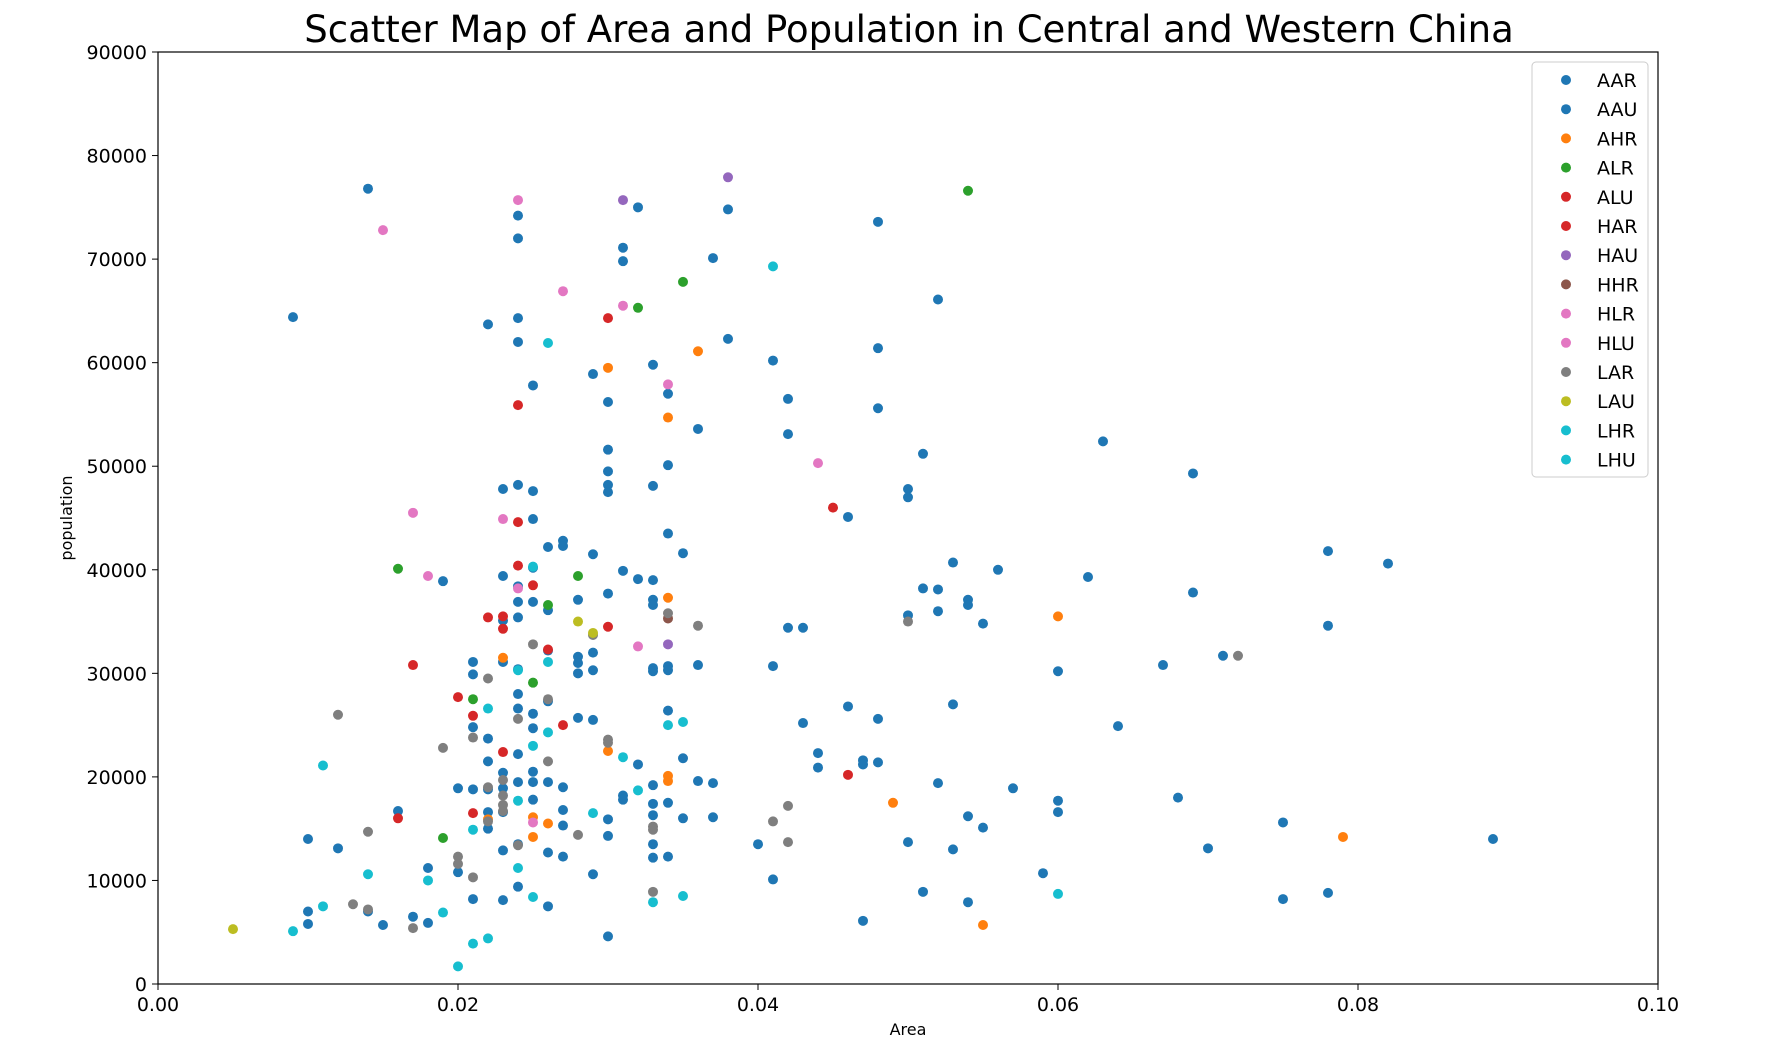  Describe the element at coordinates (158, 1005) in the screenshot. I see `x-tick-label: 0.00` at that location.